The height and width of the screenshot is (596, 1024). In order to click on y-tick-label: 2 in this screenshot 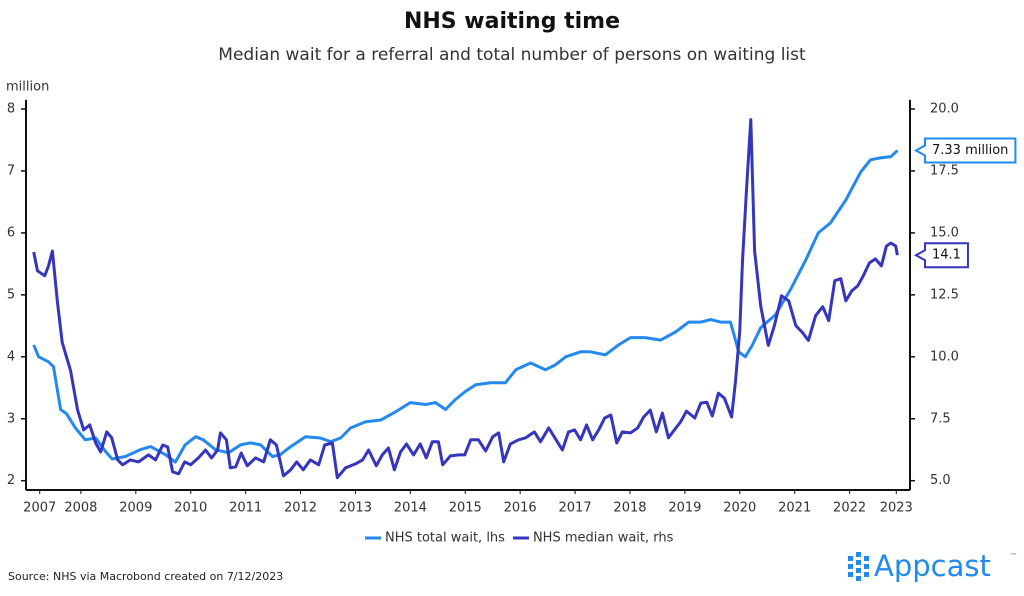, I will do `click(11, 480)`.